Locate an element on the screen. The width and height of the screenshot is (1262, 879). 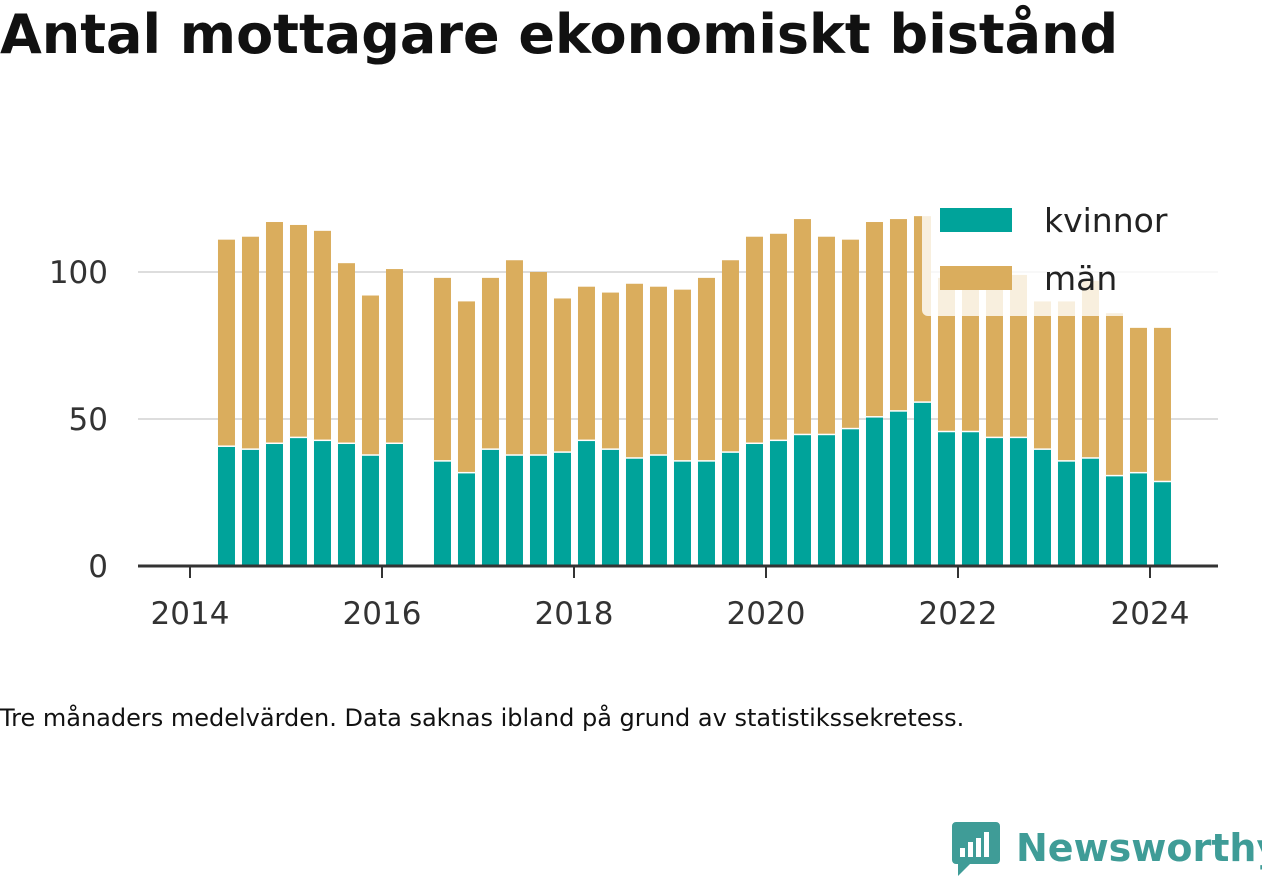
y-tick-label: 100 is located at coordinates (78, 273).